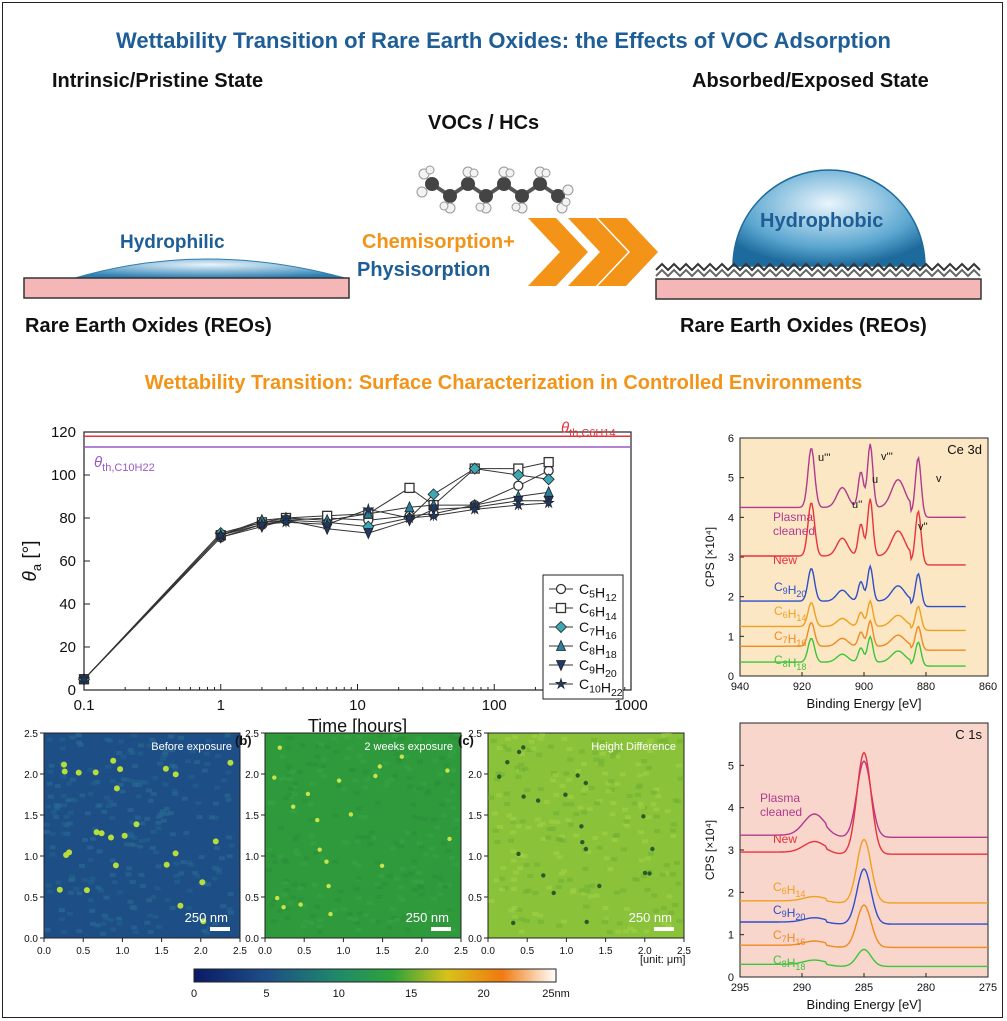 Image resolution: width=1007 pixels, height=1021 pixels. I want to click on formula-label: C7H16, so click(598, 630).